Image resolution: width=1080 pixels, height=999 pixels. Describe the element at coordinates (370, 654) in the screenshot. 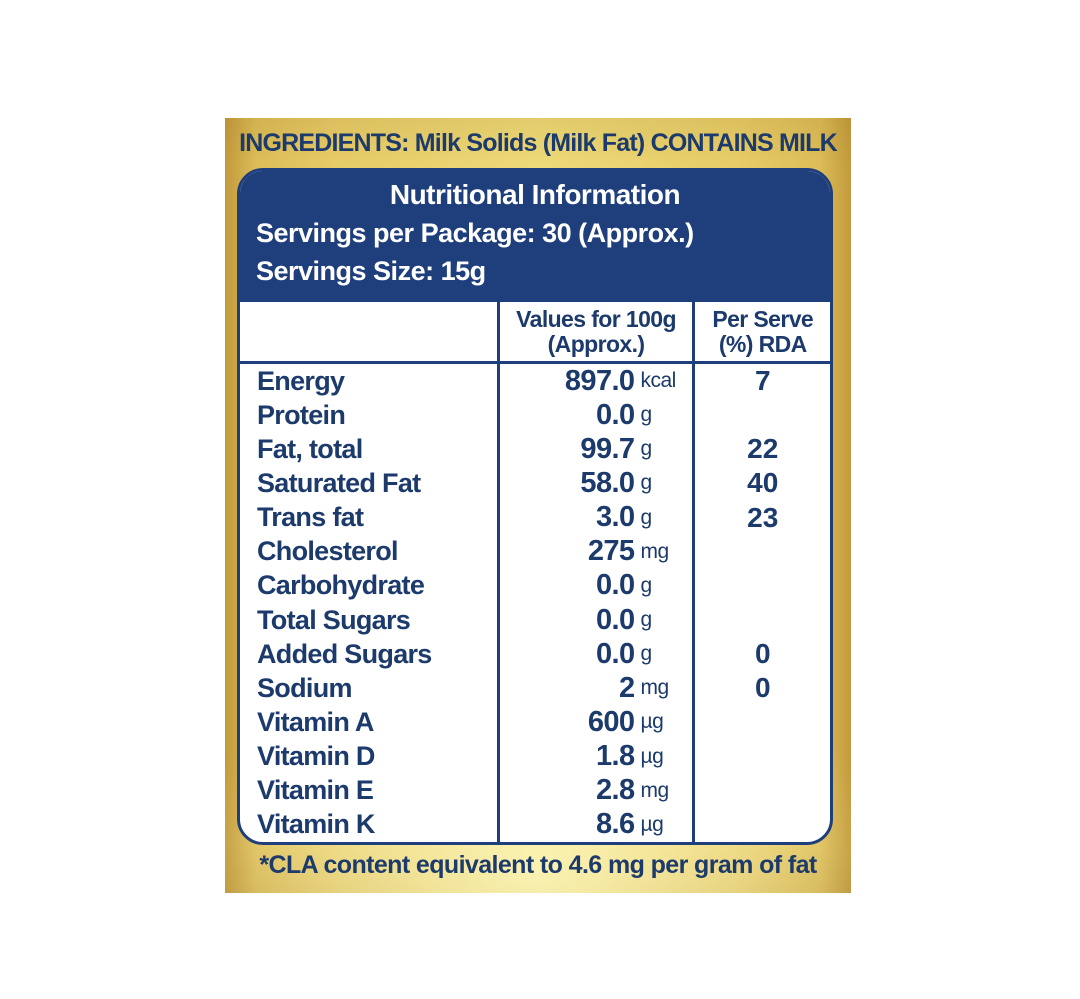

I see `nutrient-label: Added Sugars` at that location.